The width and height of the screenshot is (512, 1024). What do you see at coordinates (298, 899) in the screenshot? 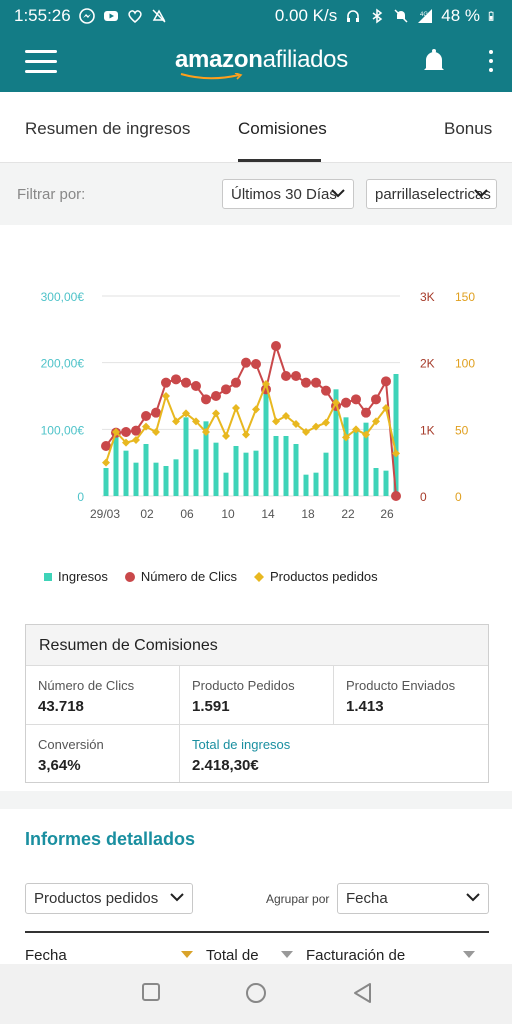
I see `group-by-label: Agrupar por` at bounding box center [298, 899].